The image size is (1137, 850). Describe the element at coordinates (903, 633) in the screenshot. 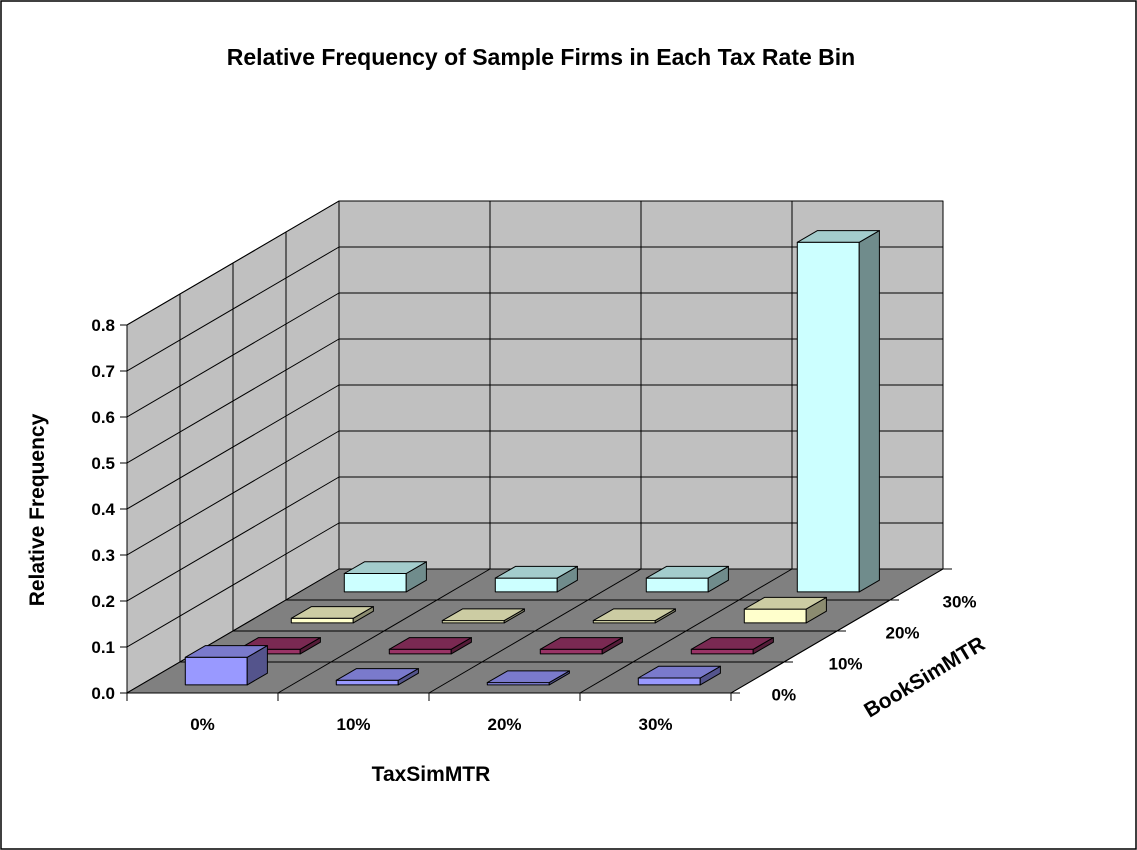

I see `depth-tick-label: 20%` at that location.